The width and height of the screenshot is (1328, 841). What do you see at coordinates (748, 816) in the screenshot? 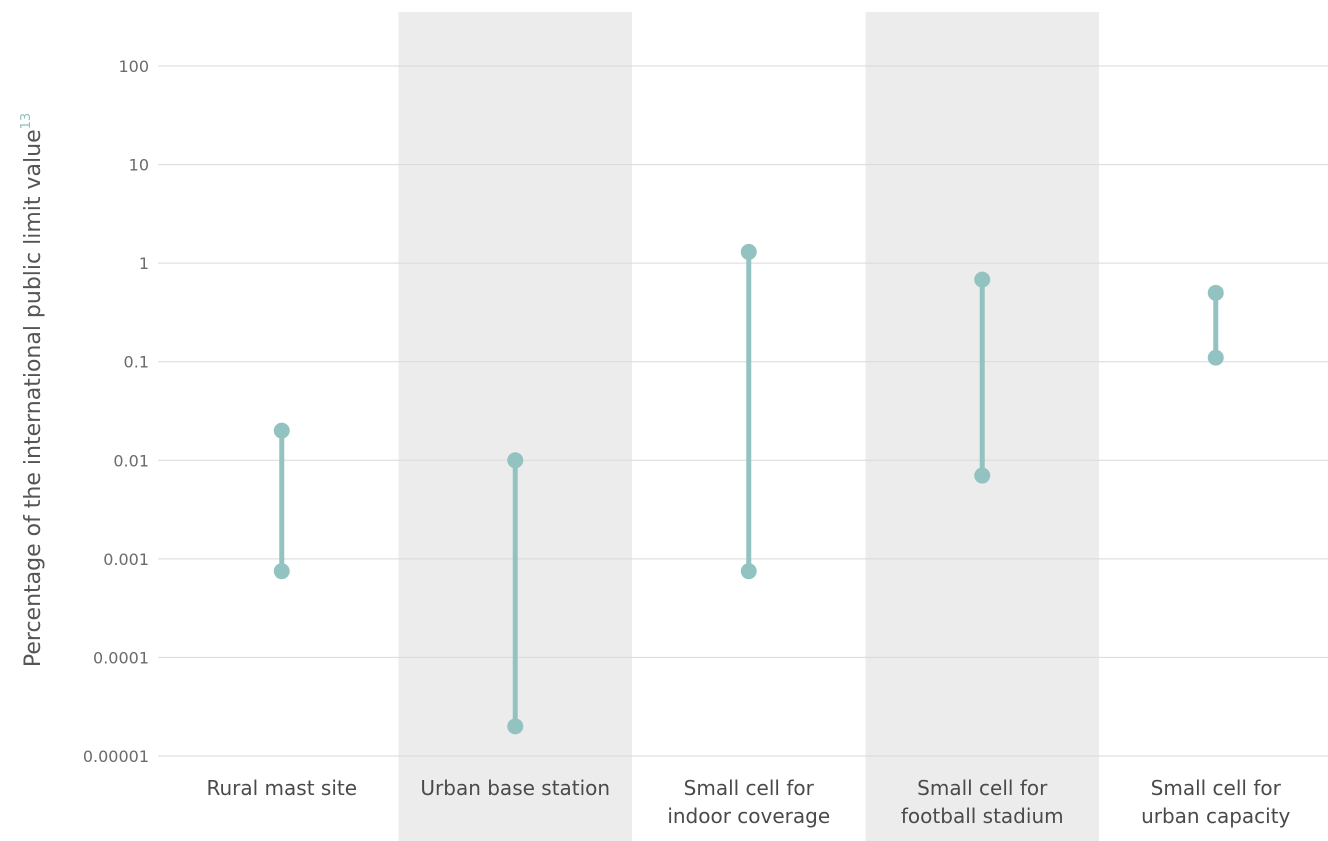
I see `category-label: indoor coverage` at bounding box center [748, 816].